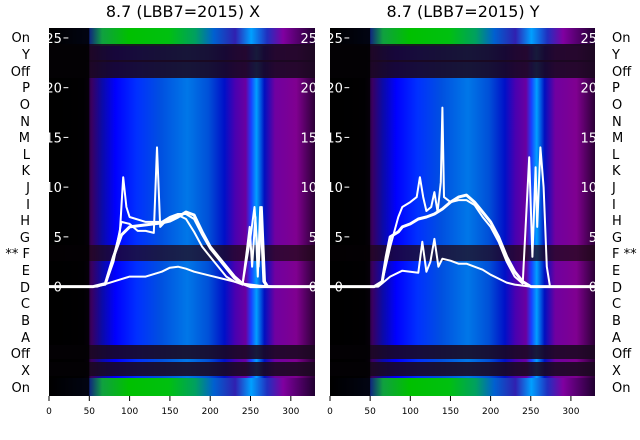 The image size is (640, 440). Describe the element at coordinates (624, 254) in the screenshot. I see `row-label: F **` at that location.